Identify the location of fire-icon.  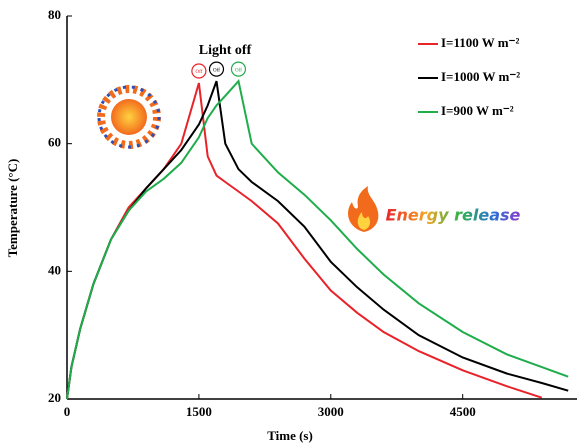
(363, 209).